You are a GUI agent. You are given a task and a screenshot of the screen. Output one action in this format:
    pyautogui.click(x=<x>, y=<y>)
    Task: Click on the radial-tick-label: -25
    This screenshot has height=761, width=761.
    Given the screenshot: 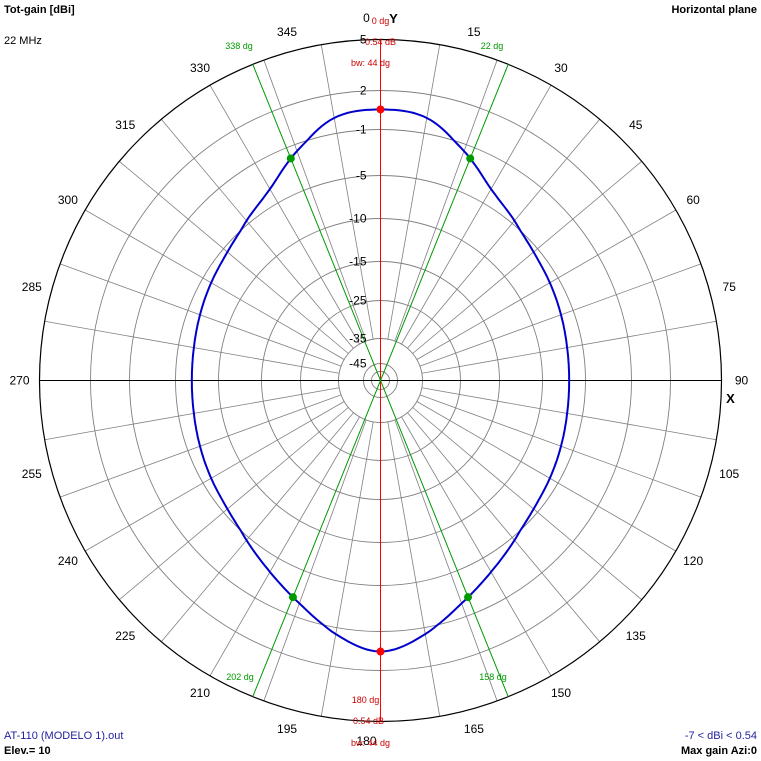 What is the action you would take?
    pyautogui.click(x=358, y=301)
    